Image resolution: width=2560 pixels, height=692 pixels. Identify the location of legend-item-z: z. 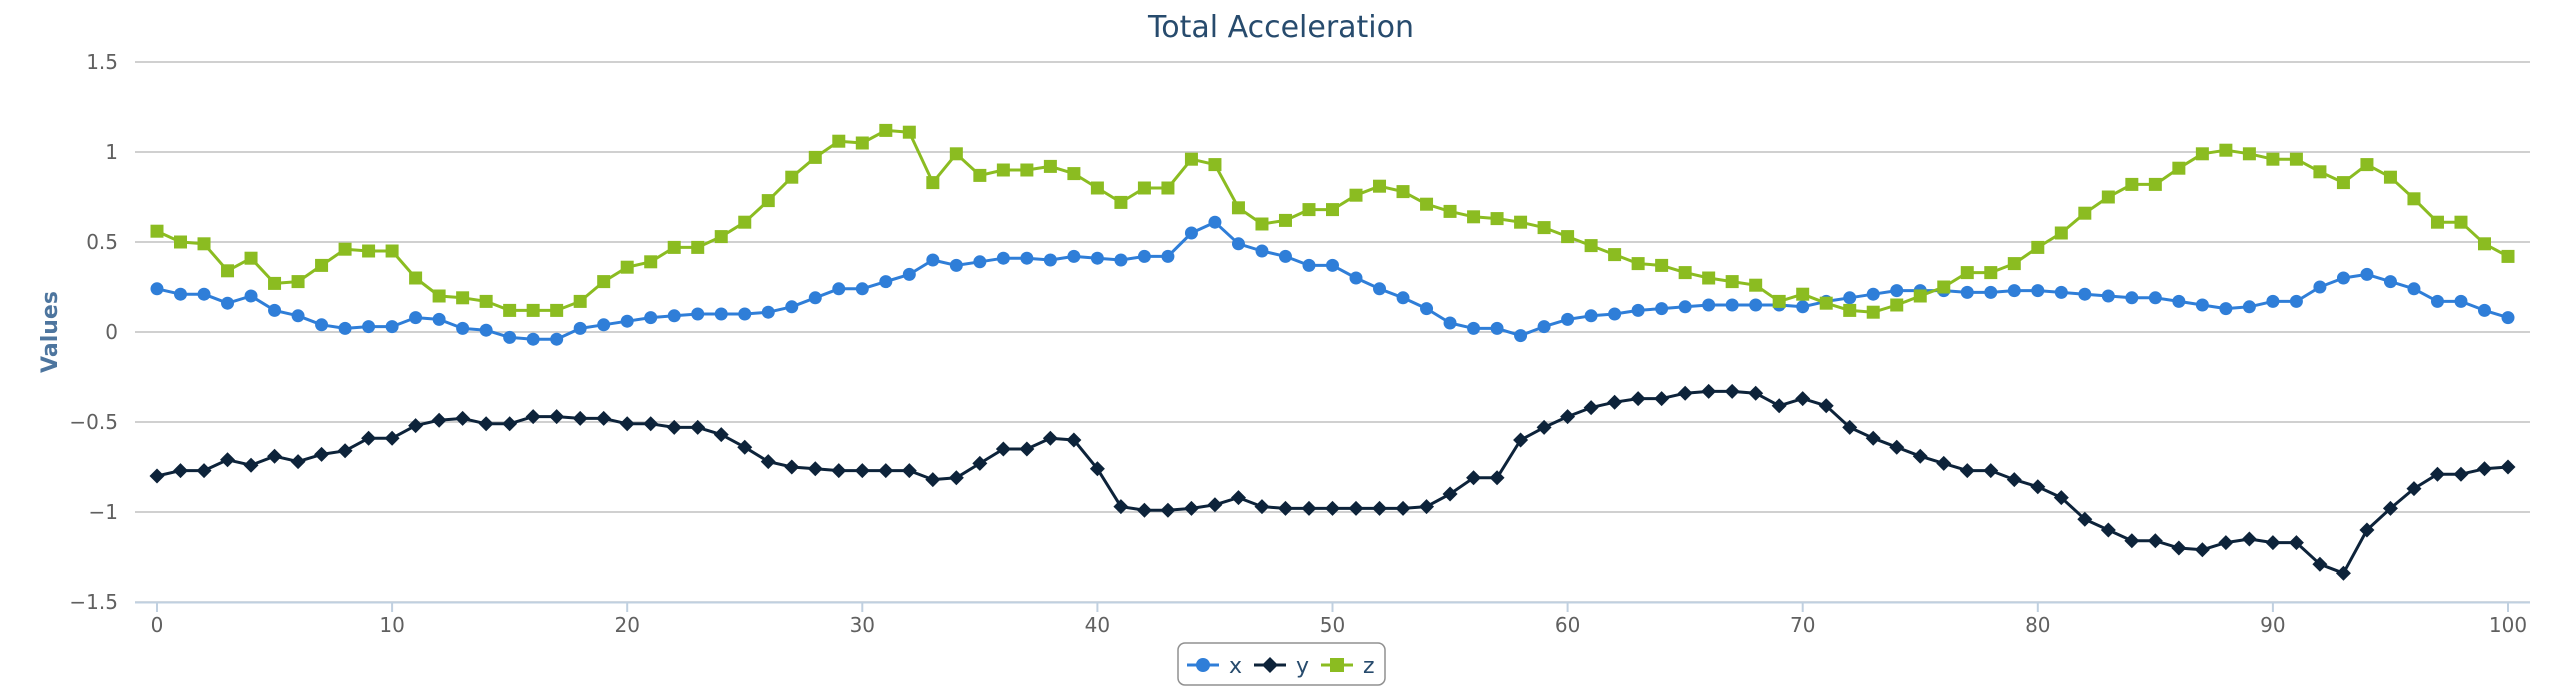
(1348, 666).